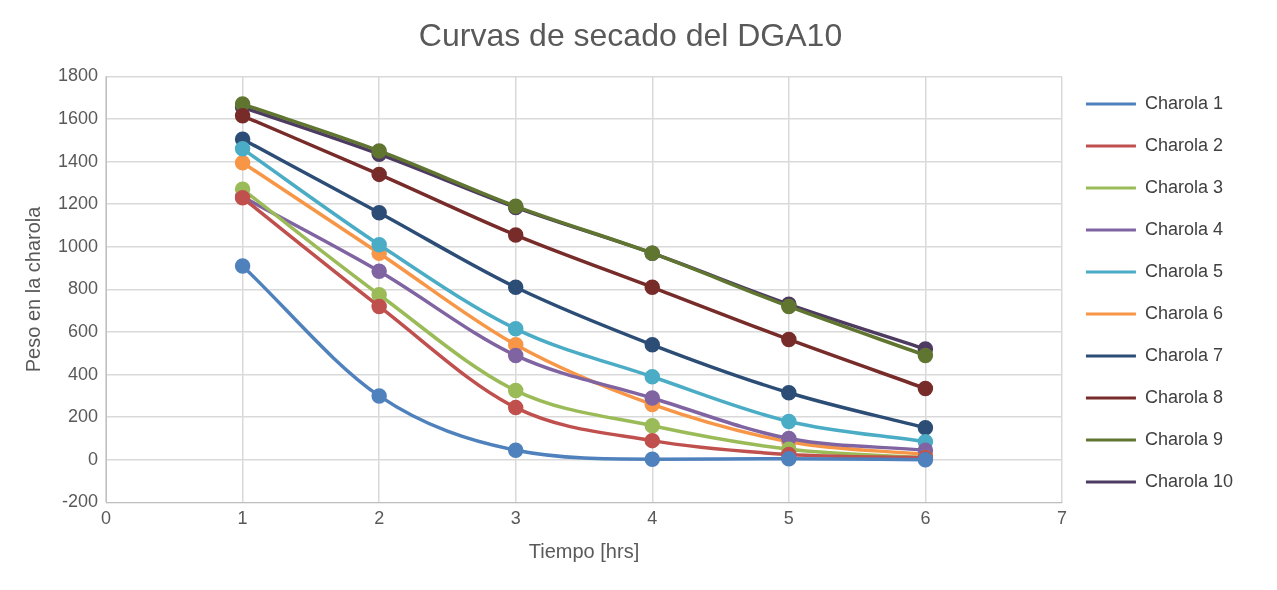 Image resolution: width=1277 pixels, height=590 pixels. Describe the element at coordinates (925, 518) in the screenshot. I see `x-tick-label: 6` at that location.